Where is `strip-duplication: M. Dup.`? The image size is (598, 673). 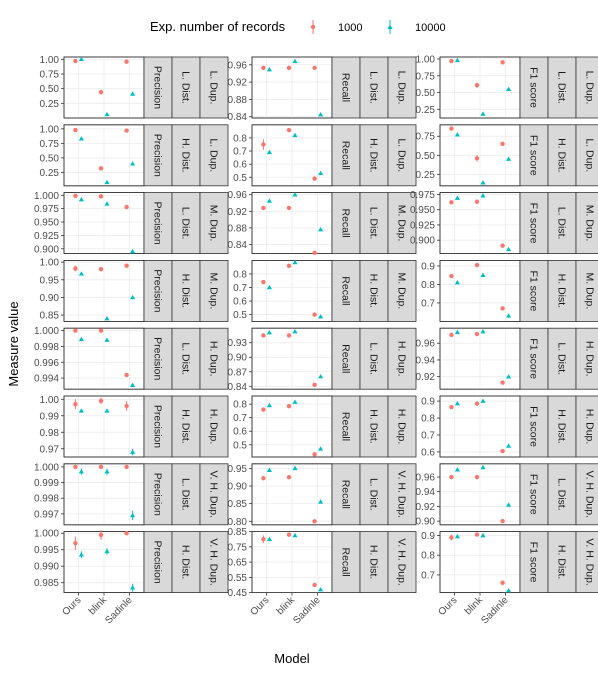 strip-duplication: M. Dup. is located at coordinates (402, 291).